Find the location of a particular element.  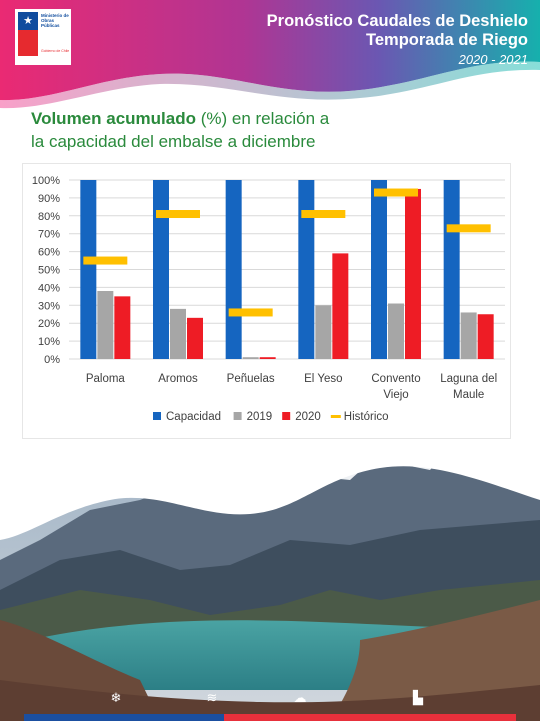

legend-label: Capacidad is located at coordinates (193, 417).